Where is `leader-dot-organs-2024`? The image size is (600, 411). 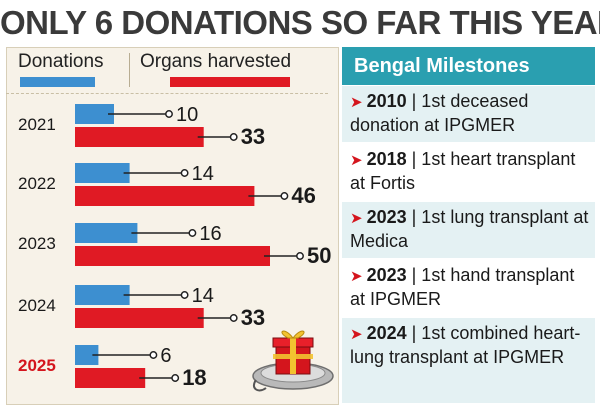
leader-dot-organs-2024 is located at coordinates (233, 318).